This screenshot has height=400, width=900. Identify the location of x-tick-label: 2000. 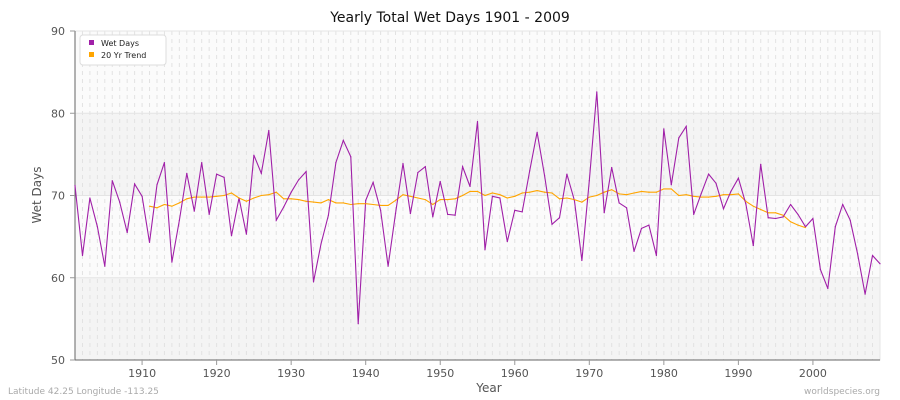
(813, 373).